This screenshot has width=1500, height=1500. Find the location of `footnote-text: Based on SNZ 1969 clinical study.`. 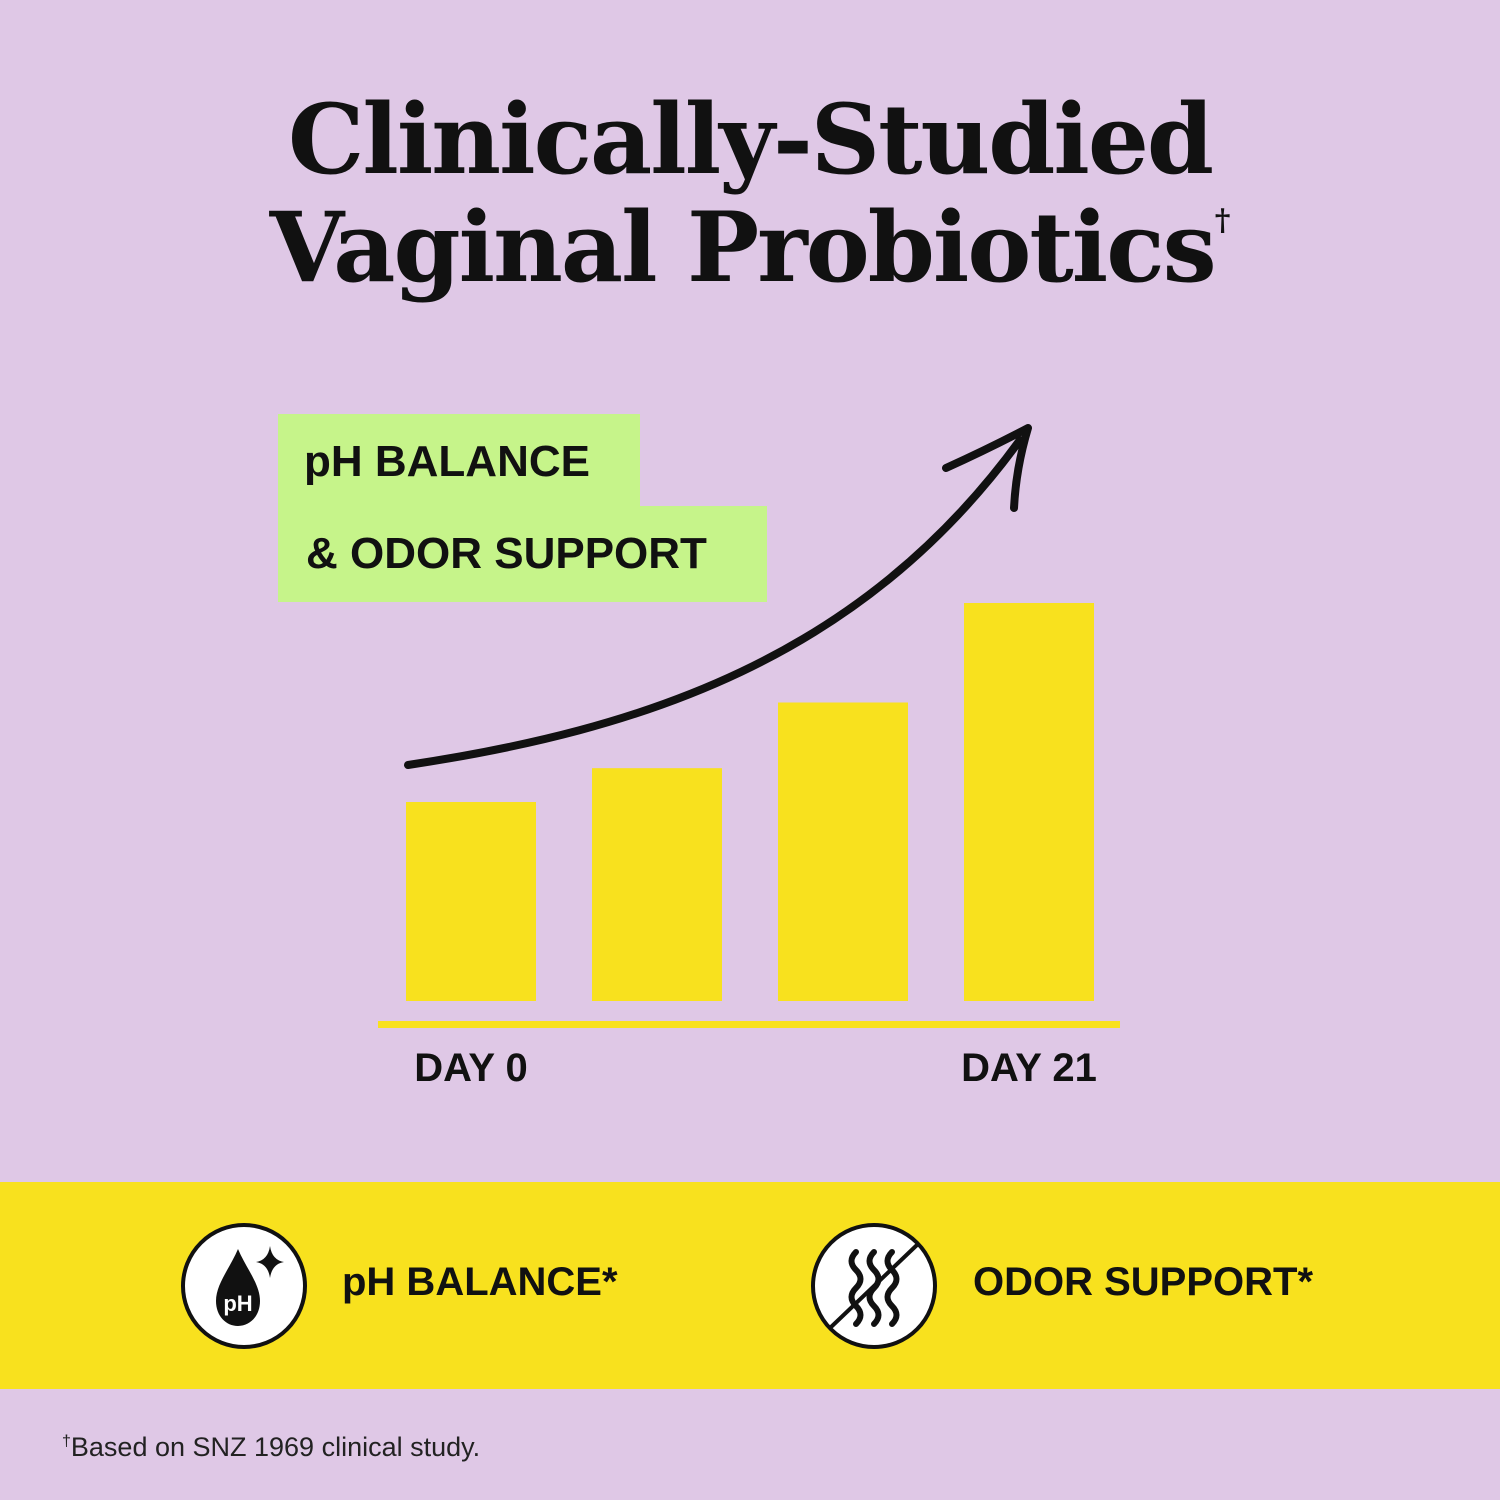

footnote-text: Based on SNZ 1969 clinical study. is located at coordinates (275, 1447).